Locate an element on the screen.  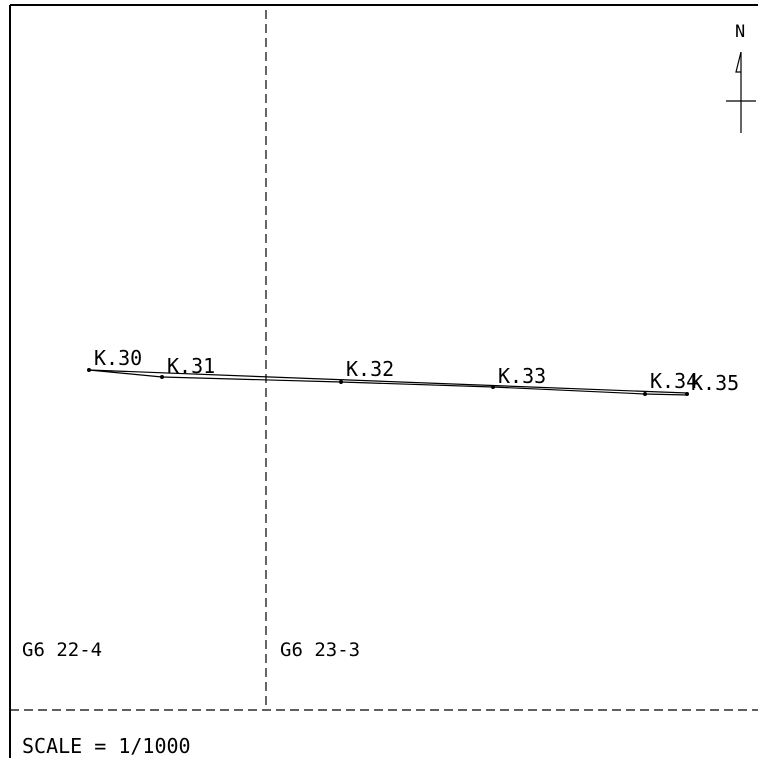
station-label: K.31 is located at coordinates (191, 366).